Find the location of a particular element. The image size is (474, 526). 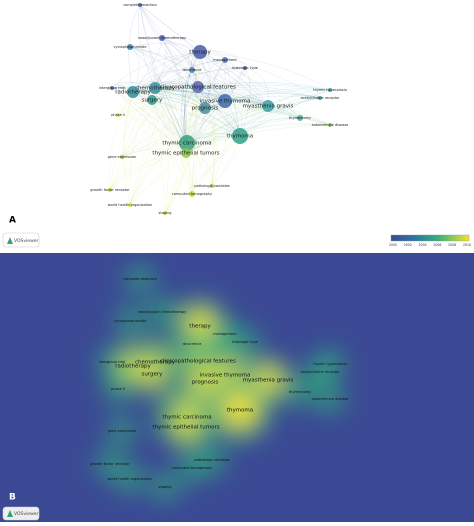

node-label: staging is located at coordinates (165, 213).